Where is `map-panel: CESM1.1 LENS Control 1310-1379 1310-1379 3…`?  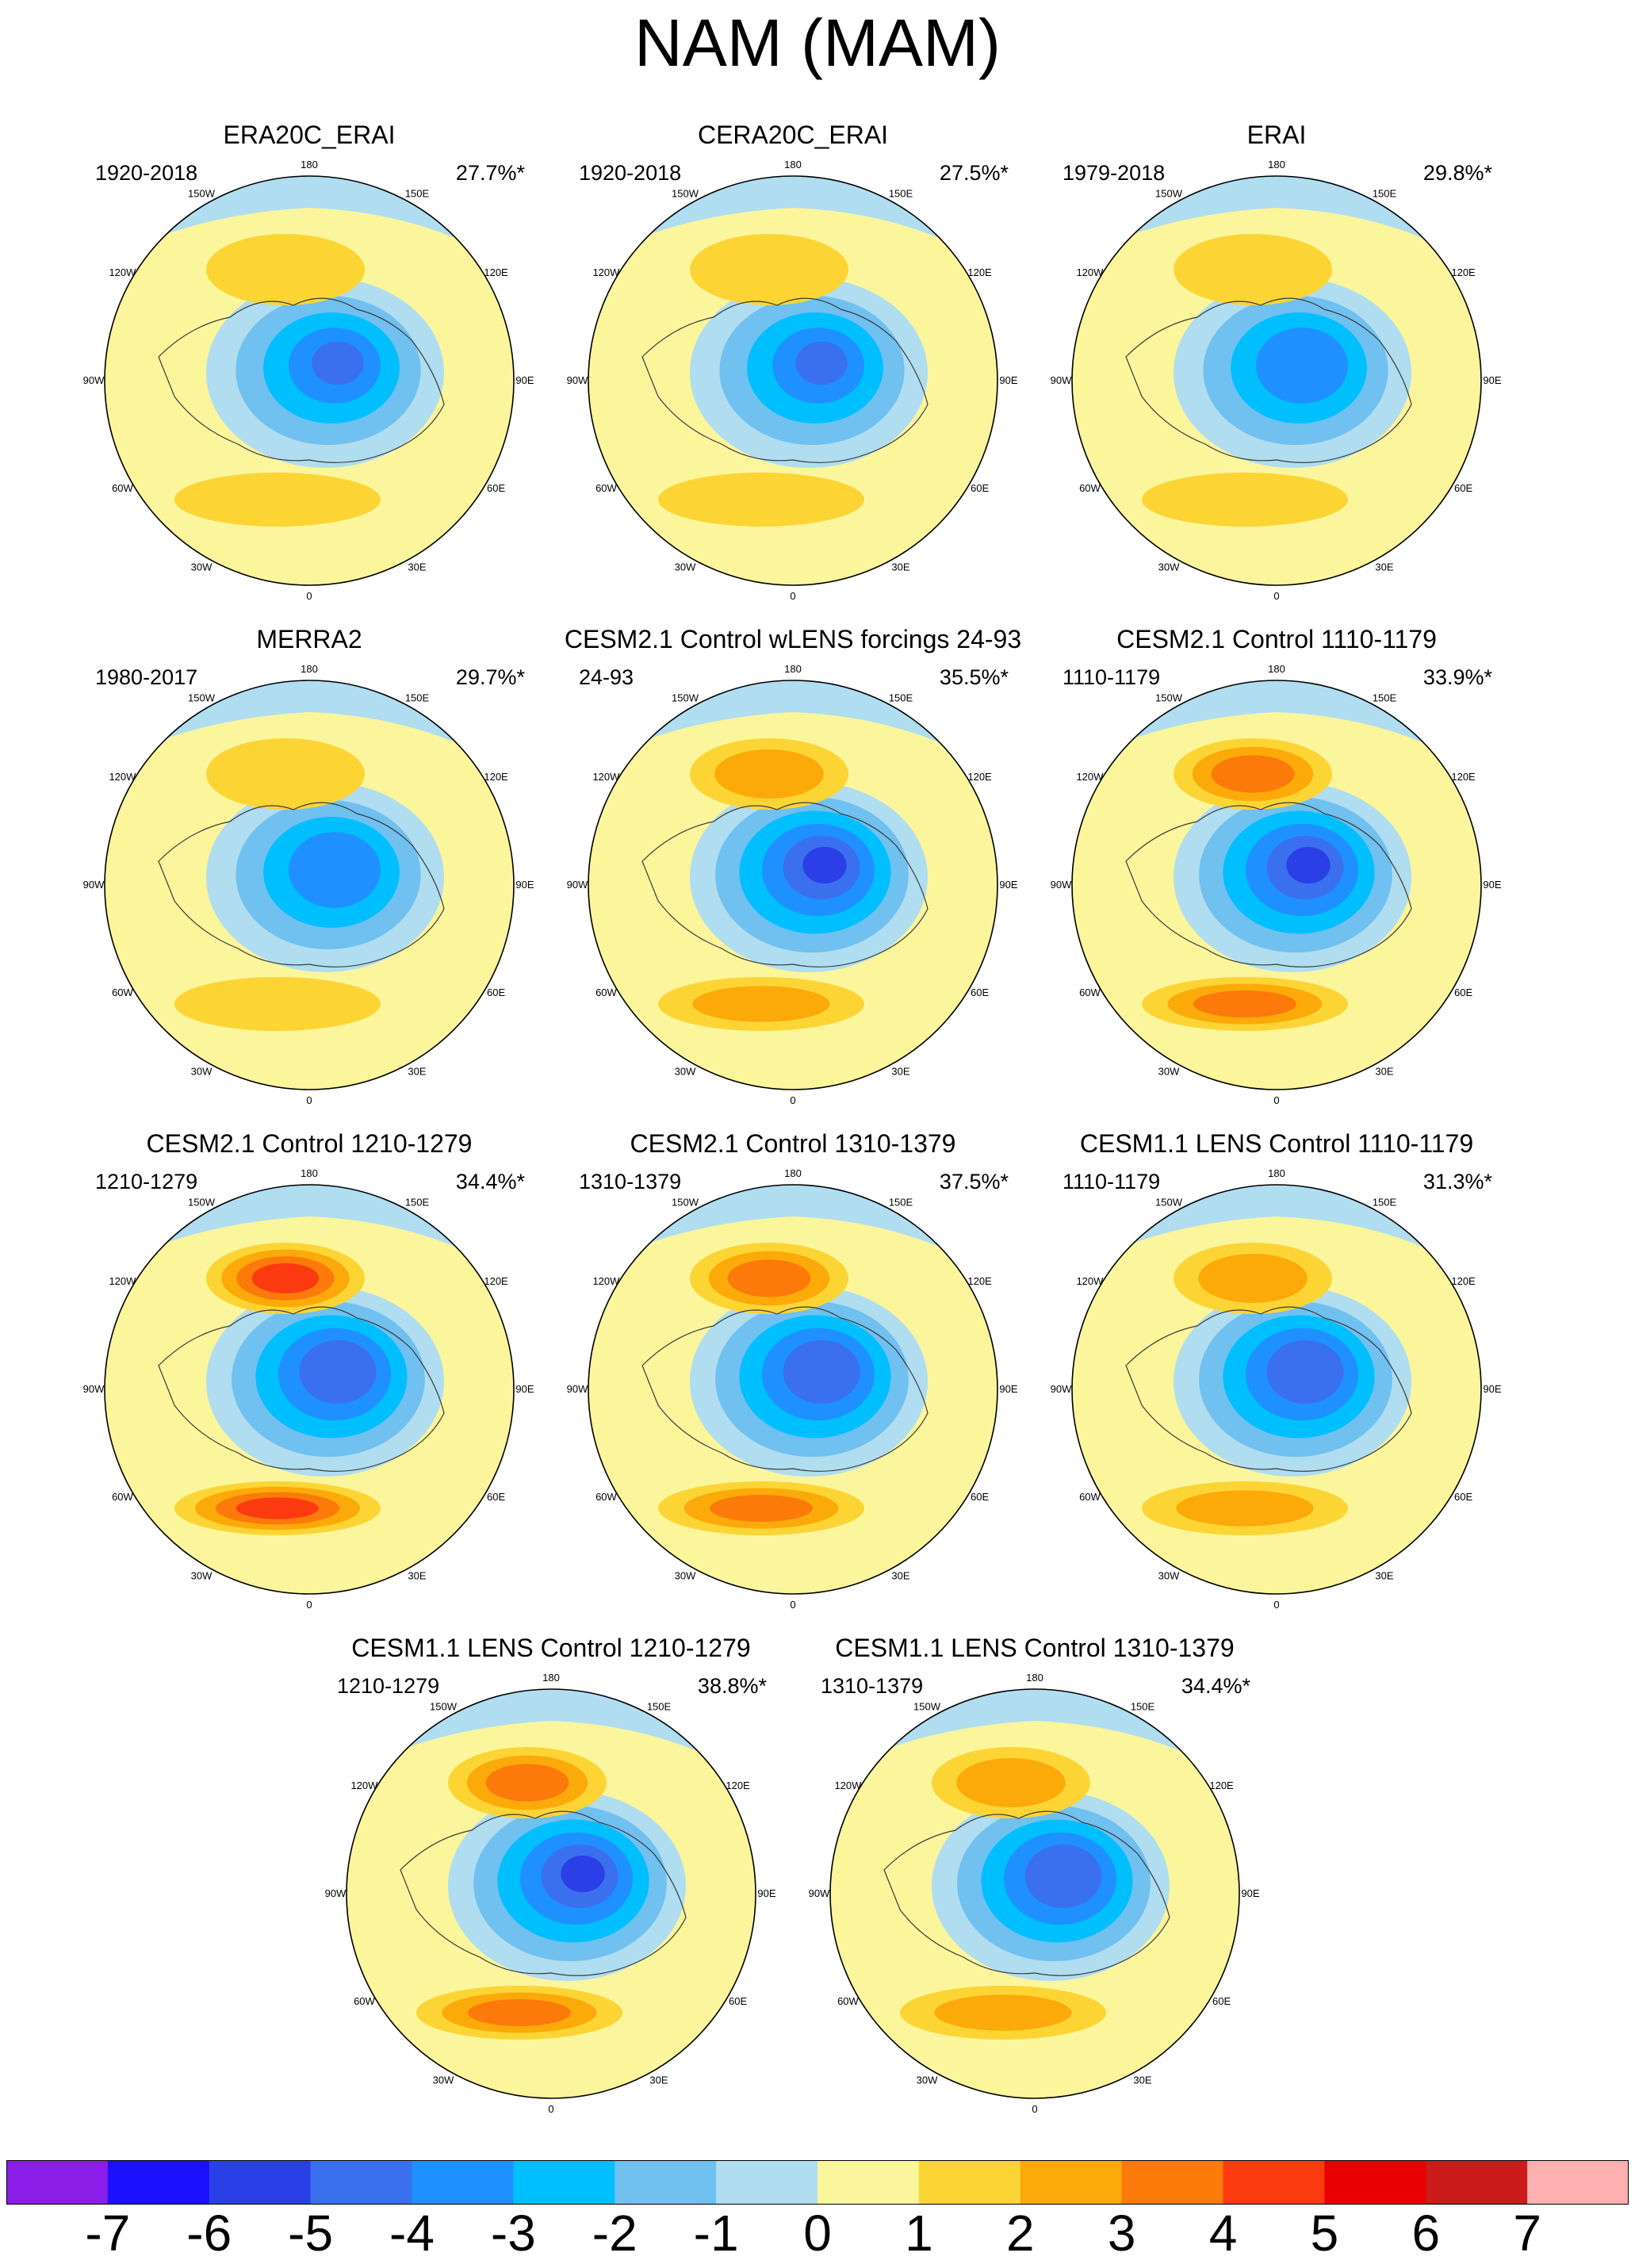
map-panel: CESM1.1 LENS Control 1310-1379 1310-1379 3… is located at coordinates (1035, 1886).